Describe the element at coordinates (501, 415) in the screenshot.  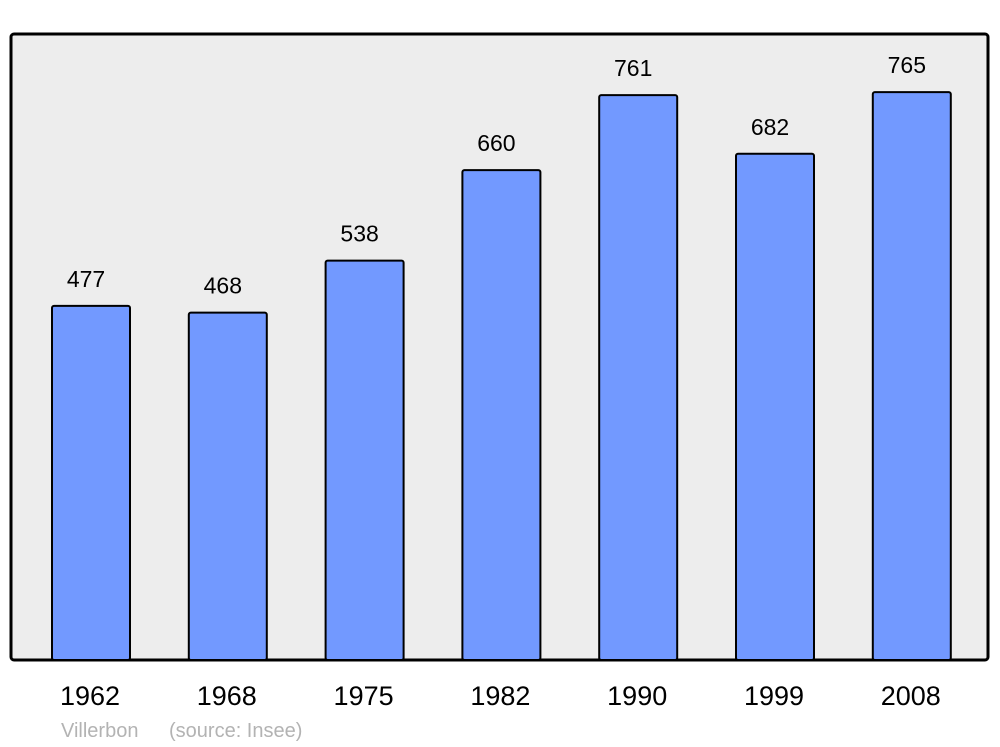
I see `bar-1982` at that location.